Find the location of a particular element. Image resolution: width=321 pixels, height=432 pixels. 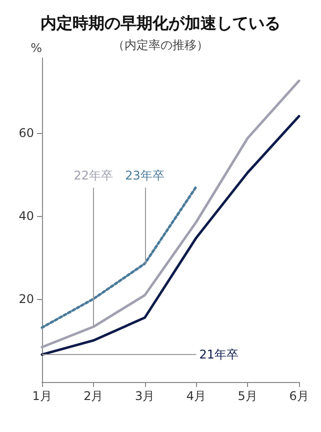

y-tick-label: 40 is located at coordinates (26, 215).